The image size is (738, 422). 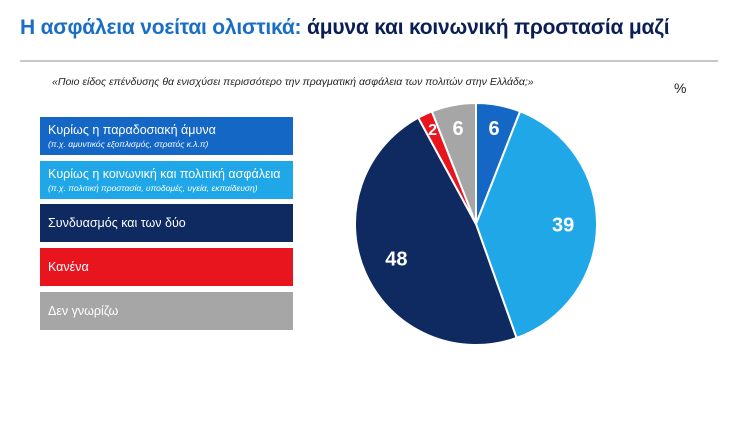 What do you see at coordinates (432, 130) in the screenshot?
I see `pie-label-none: 2` at bounding box center [432, 130].